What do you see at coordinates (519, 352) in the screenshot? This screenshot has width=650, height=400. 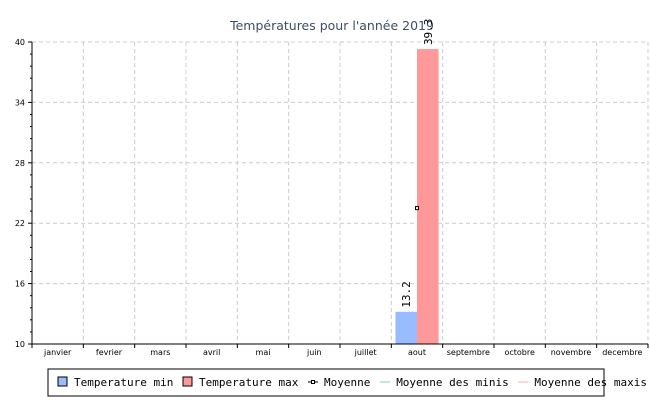 I see `x-tick-label: octobre` at bounding box center [519, 352].